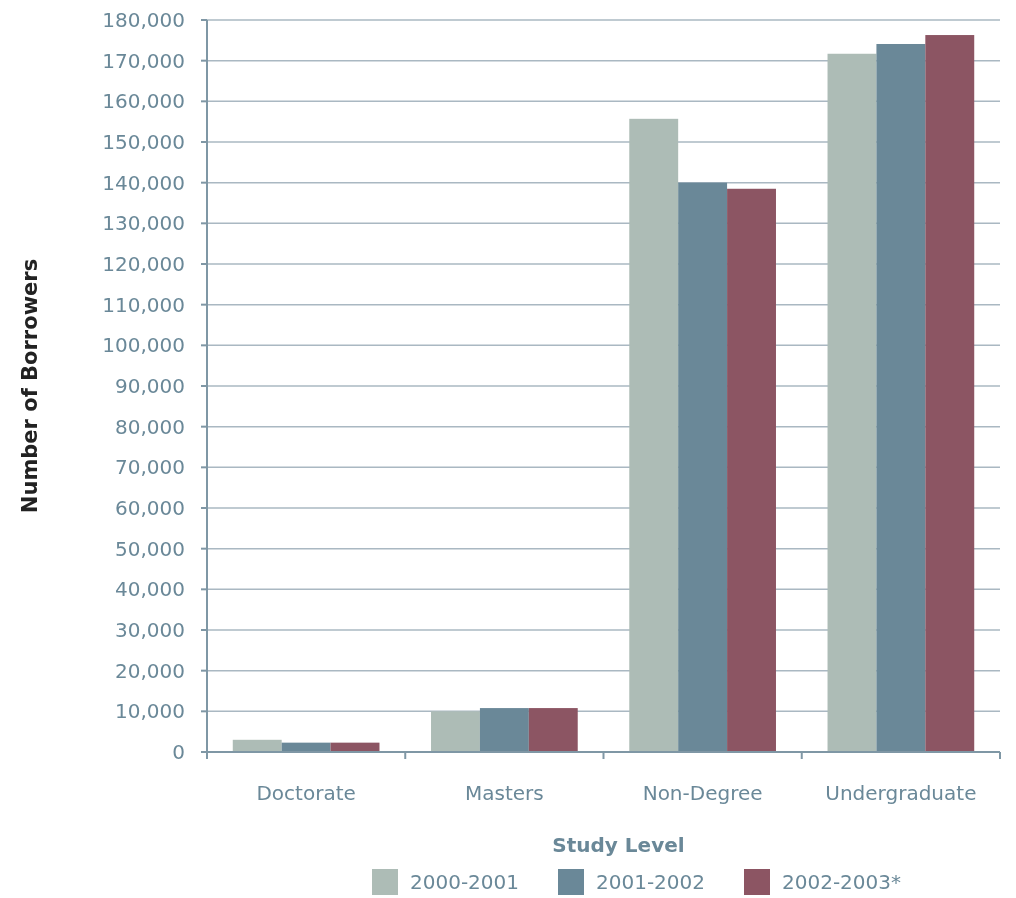 This screenshot has width=1016, height=898. I want to click on y-tick-label: 20,000, so click(150, 670).